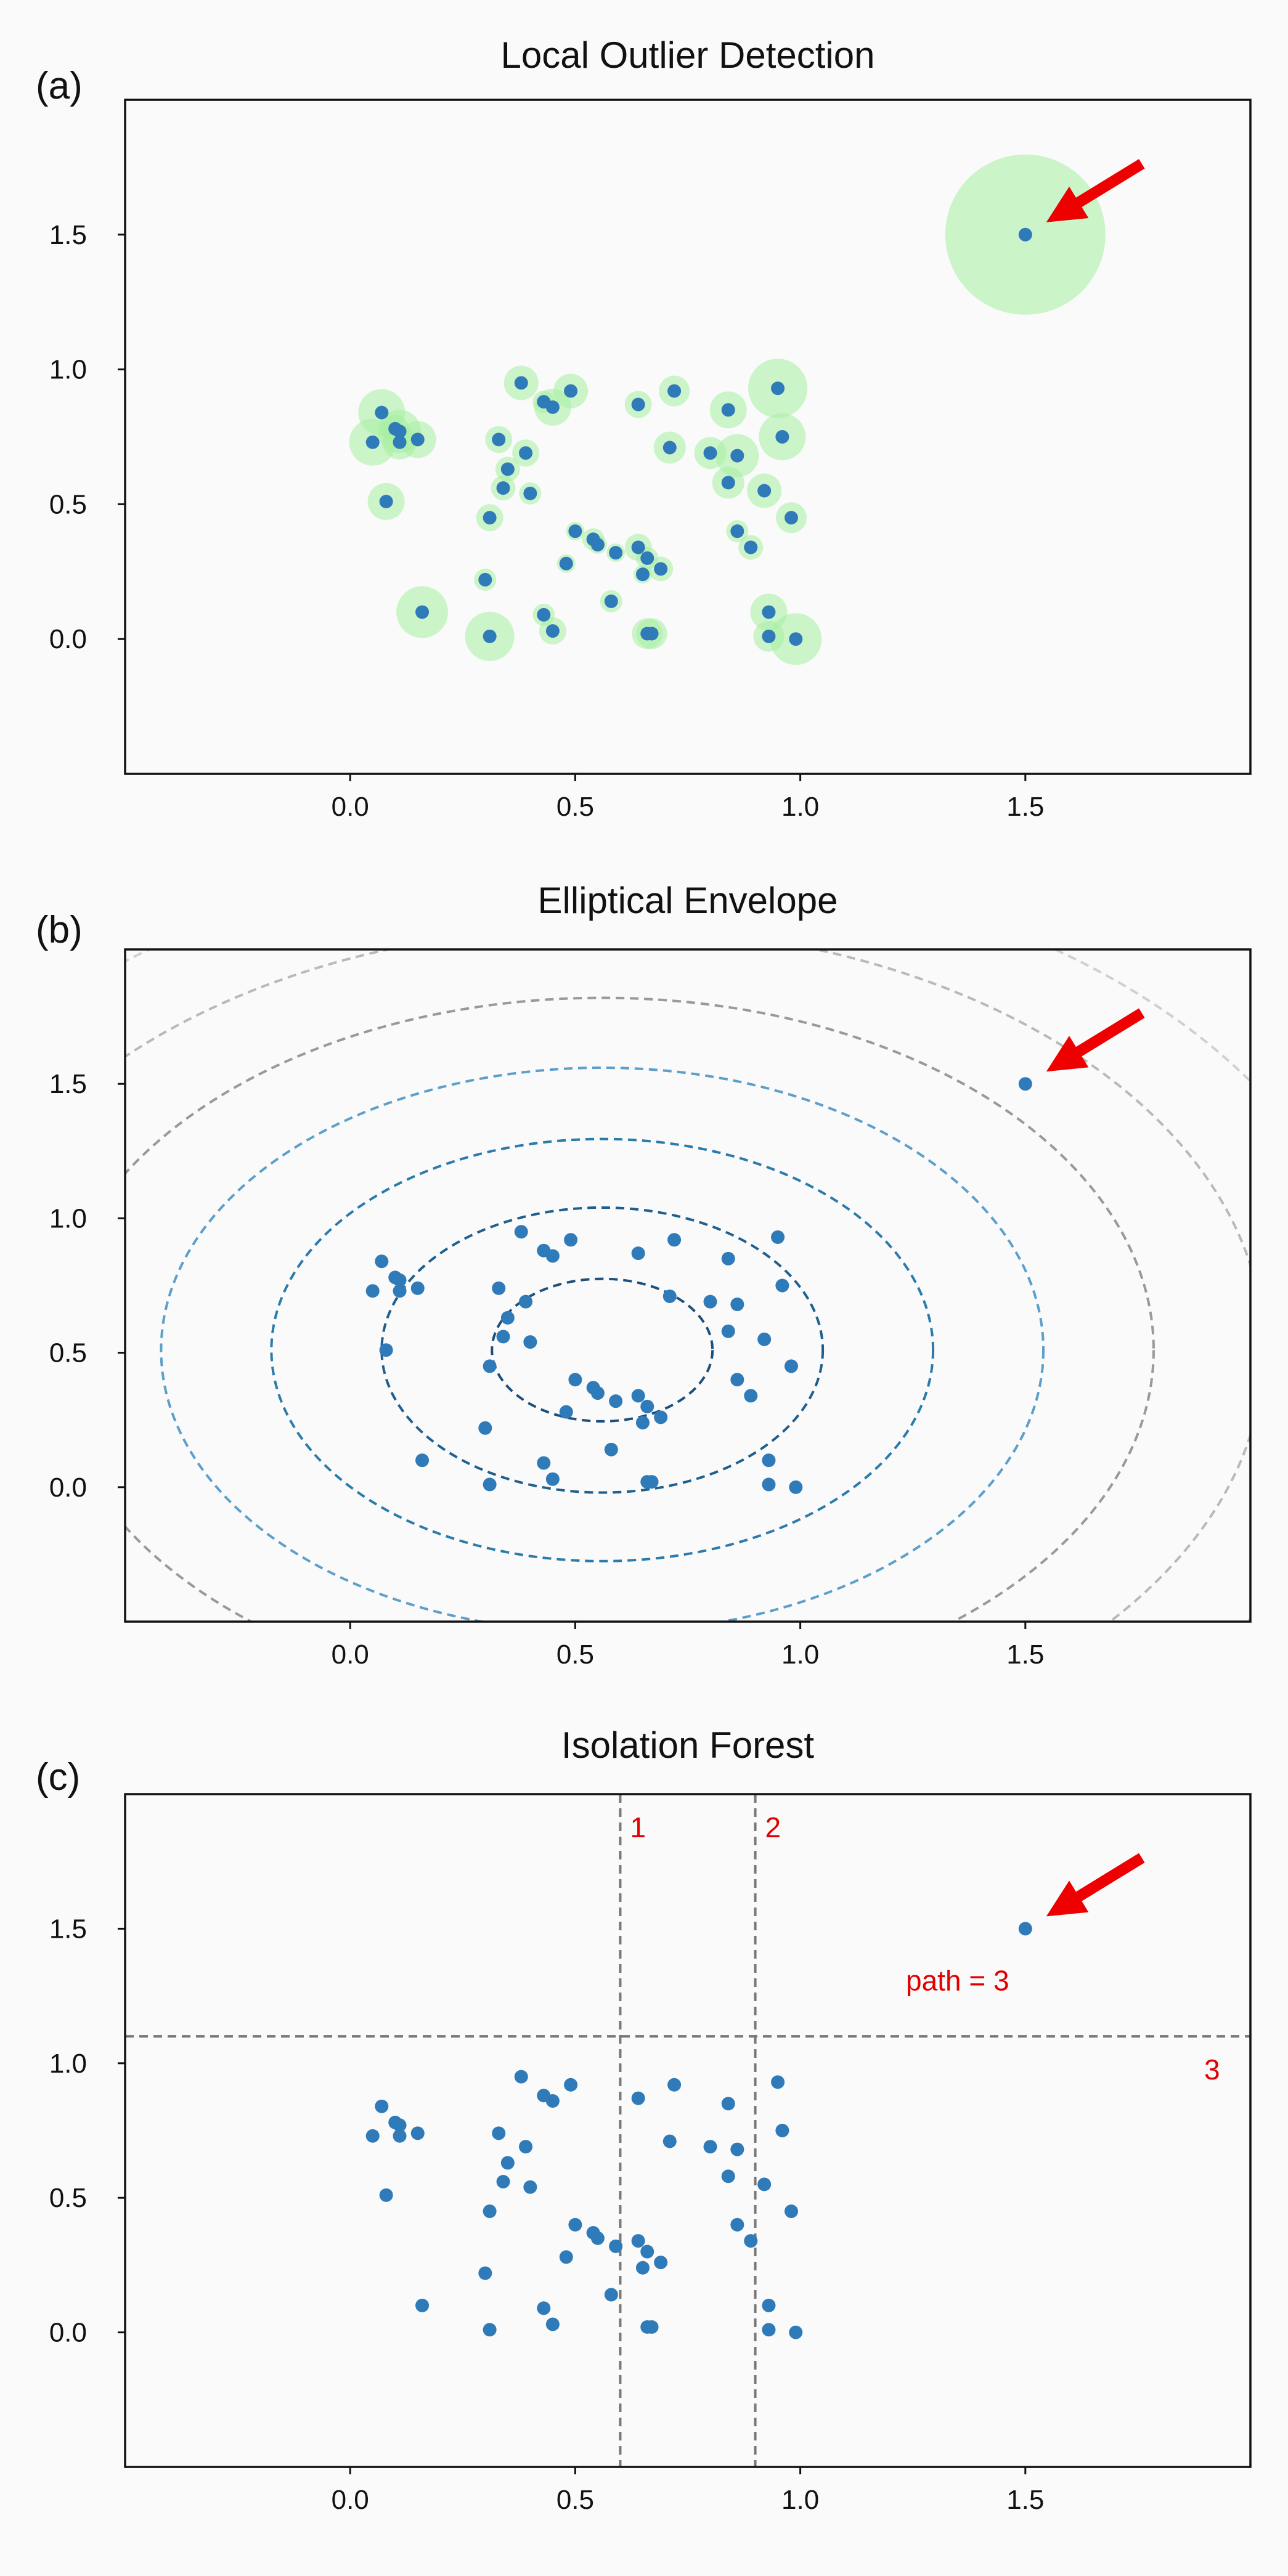  I want to click on split-label: 2, so click(773, 1827).